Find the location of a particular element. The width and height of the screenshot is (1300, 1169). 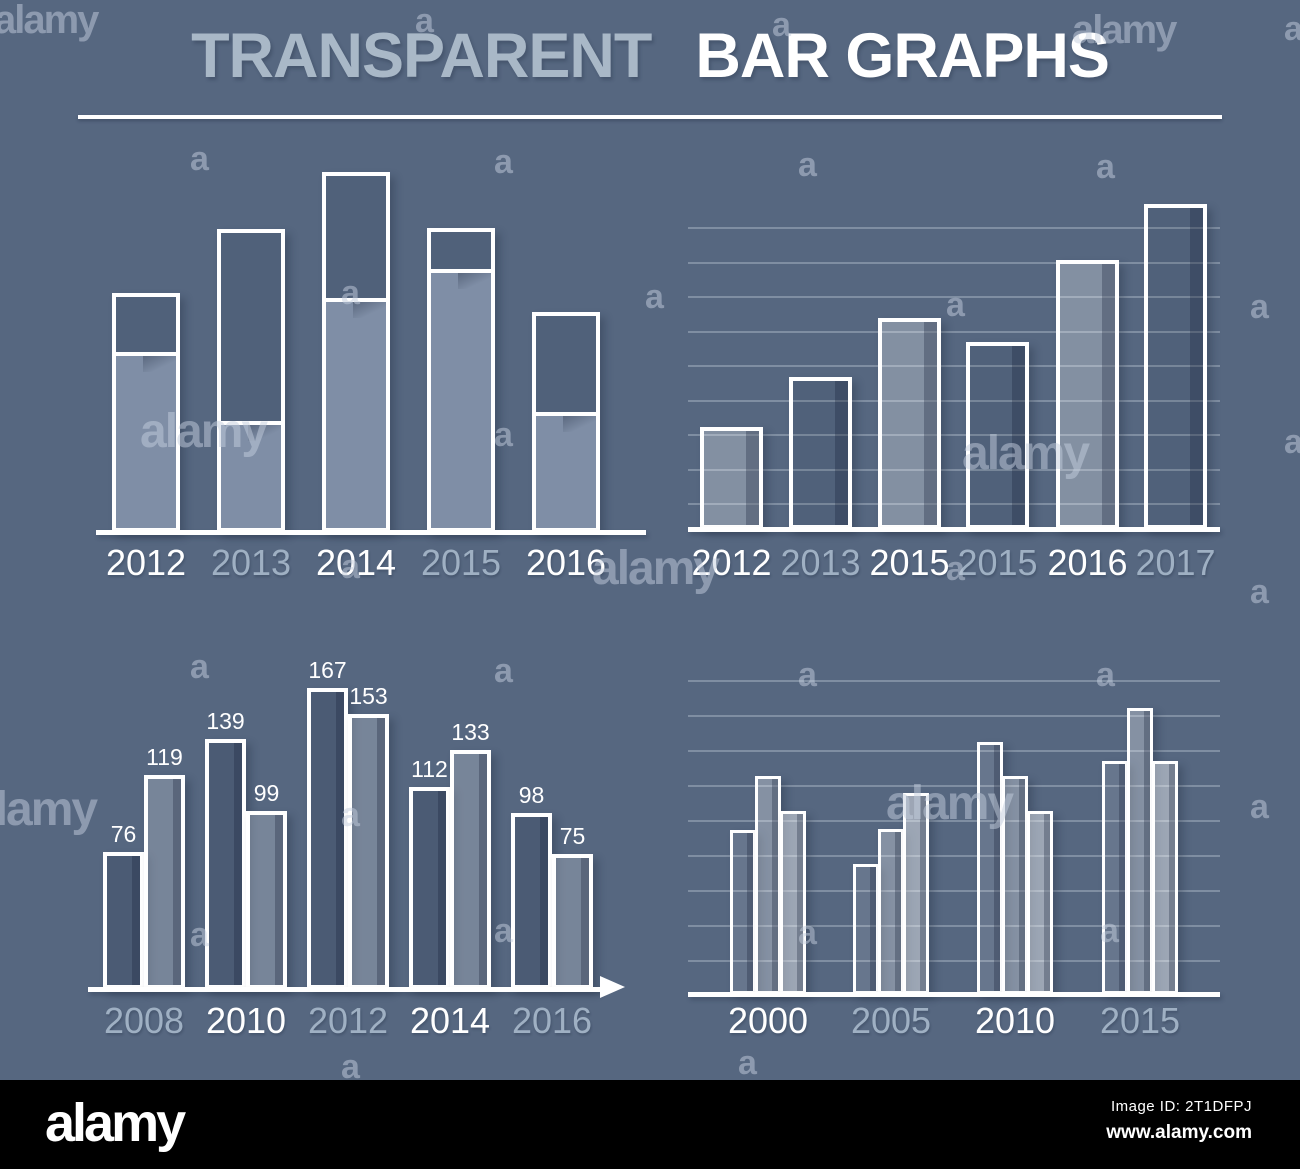

footer-info: Image ID: 2T1DFPJ www.alamy.com is located at coordinates (1179, 1121).